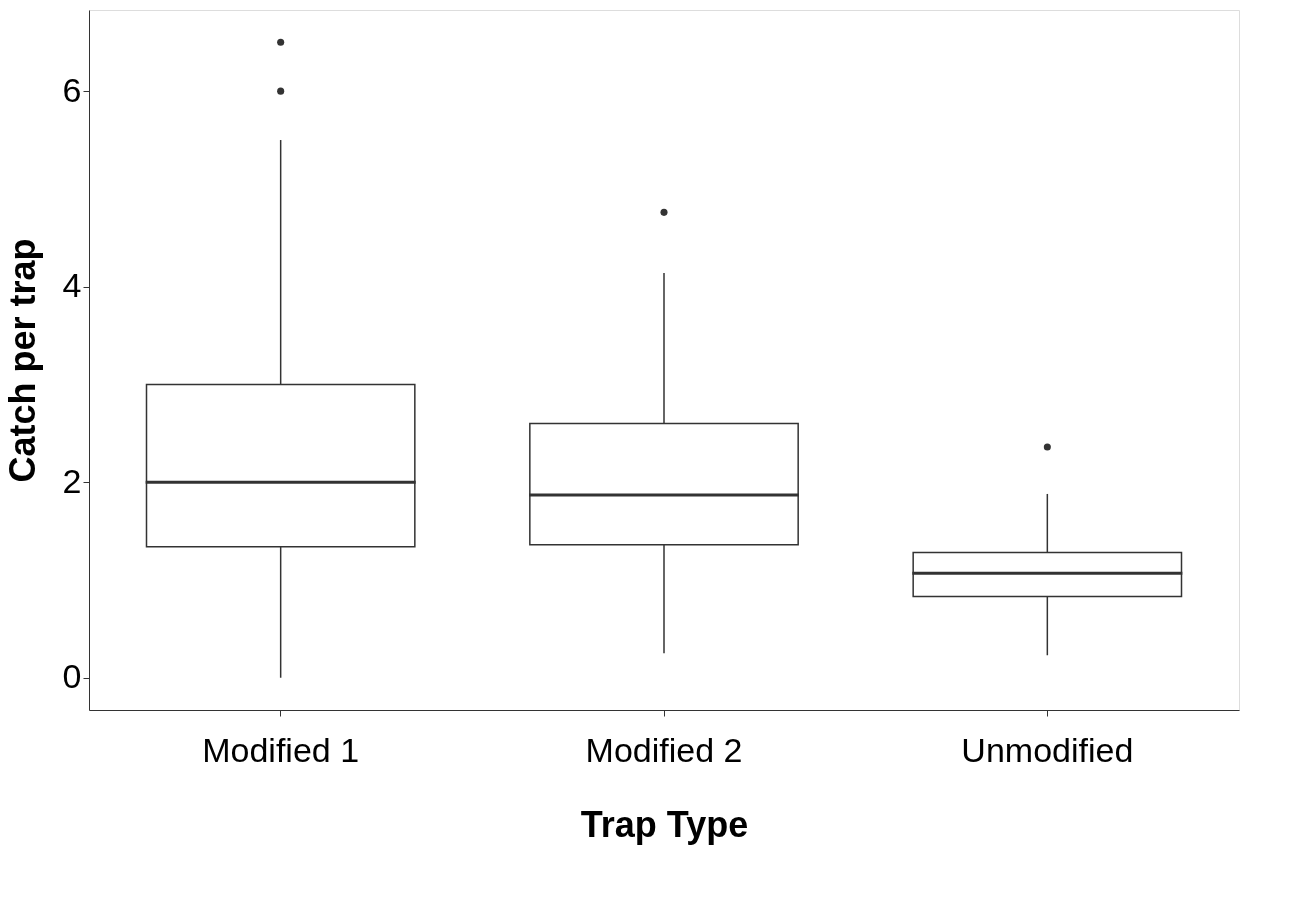 Image resolution: width=1312 pixels, height=897 pixels. I want to click on x-tick-label: Modified 1, so click(281, 749).